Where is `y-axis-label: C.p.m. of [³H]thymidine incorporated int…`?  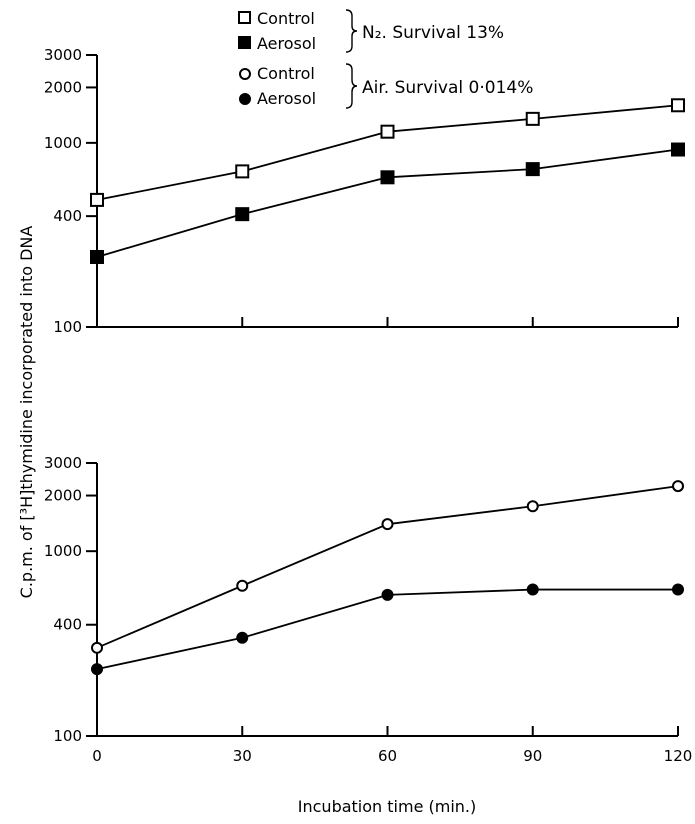
y-axis-label: C.p.m. of [³H]thymidine incorporated int… is located at coordinates (26, 412).